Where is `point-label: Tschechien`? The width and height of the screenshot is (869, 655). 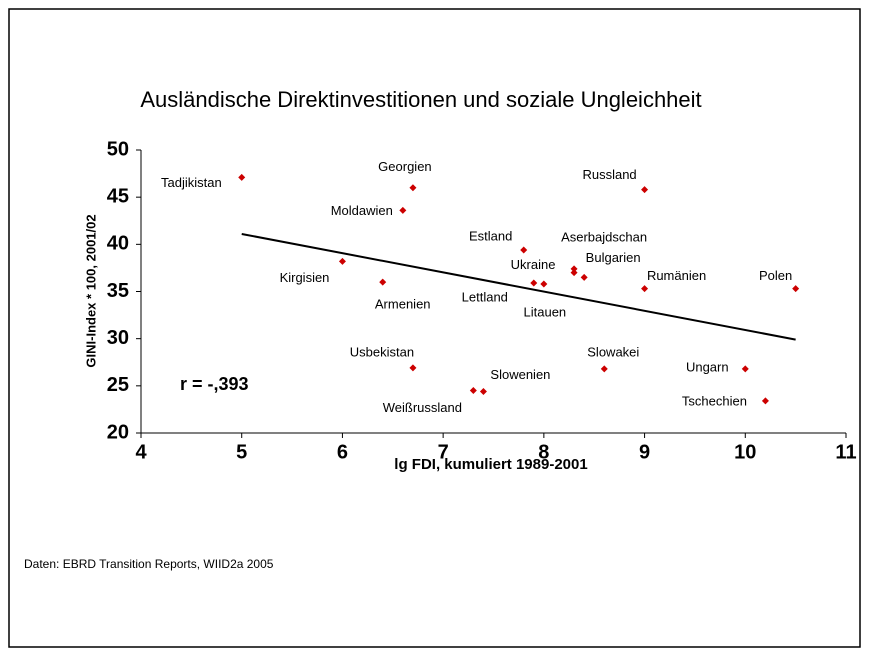
point-label: Tschechien is located at coordinates (714, 400).